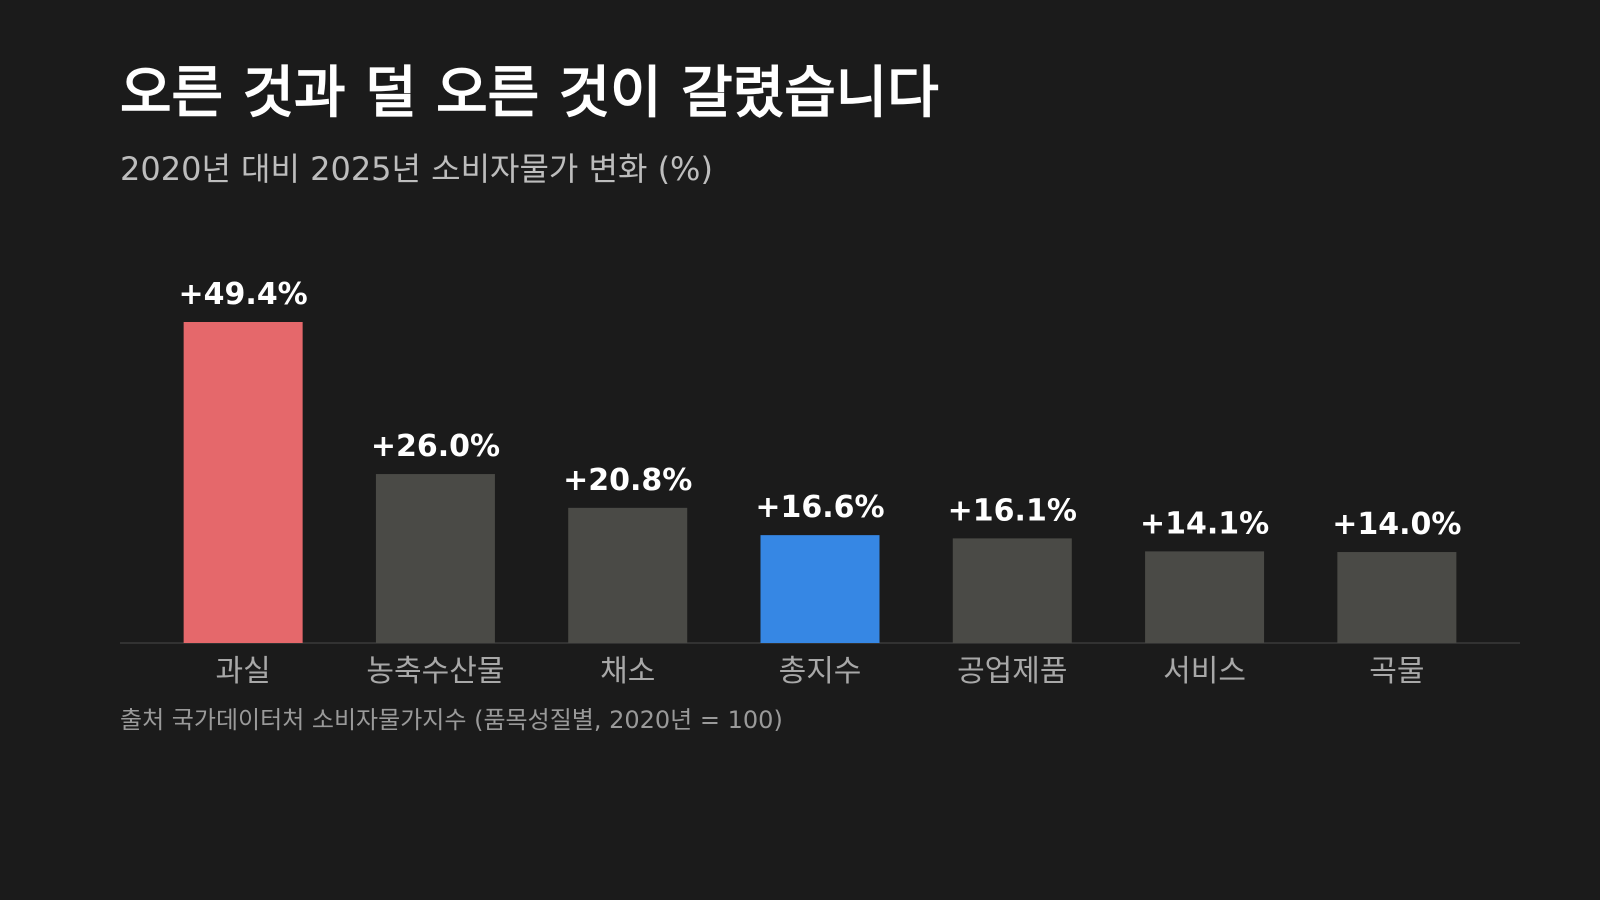 This screenshot has width=1600, height=900. I want to click on value-label: +16.6%, so click(819, 507).